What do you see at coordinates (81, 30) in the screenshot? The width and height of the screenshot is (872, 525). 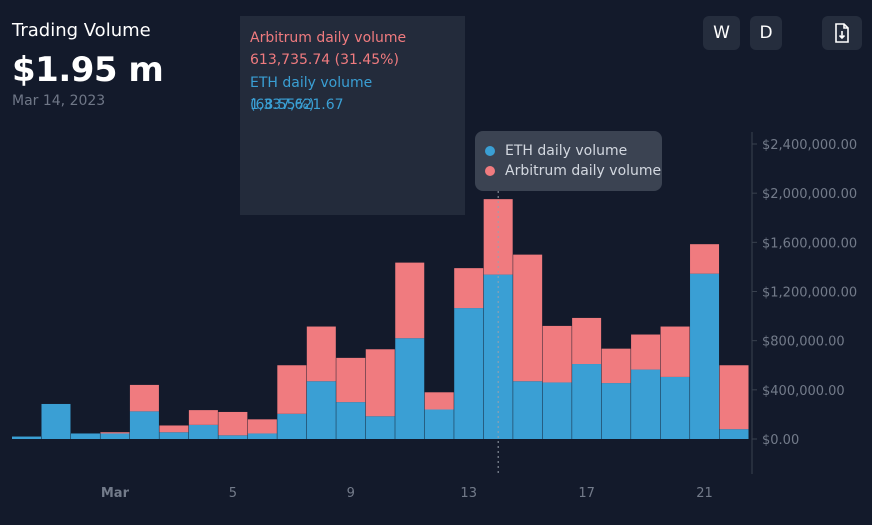 I see `chart-title: Trading Volume` at bounding box center [81, 30].